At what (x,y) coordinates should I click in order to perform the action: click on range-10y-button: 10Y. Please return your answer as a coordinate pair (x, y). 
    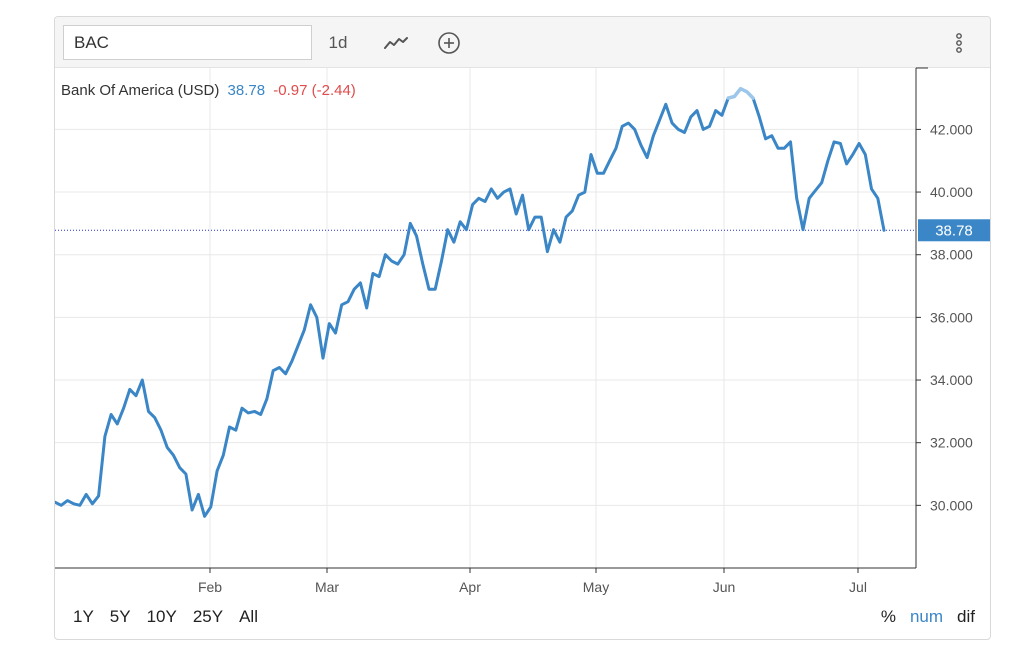
    Looking at the image, I should click on (161, 616).